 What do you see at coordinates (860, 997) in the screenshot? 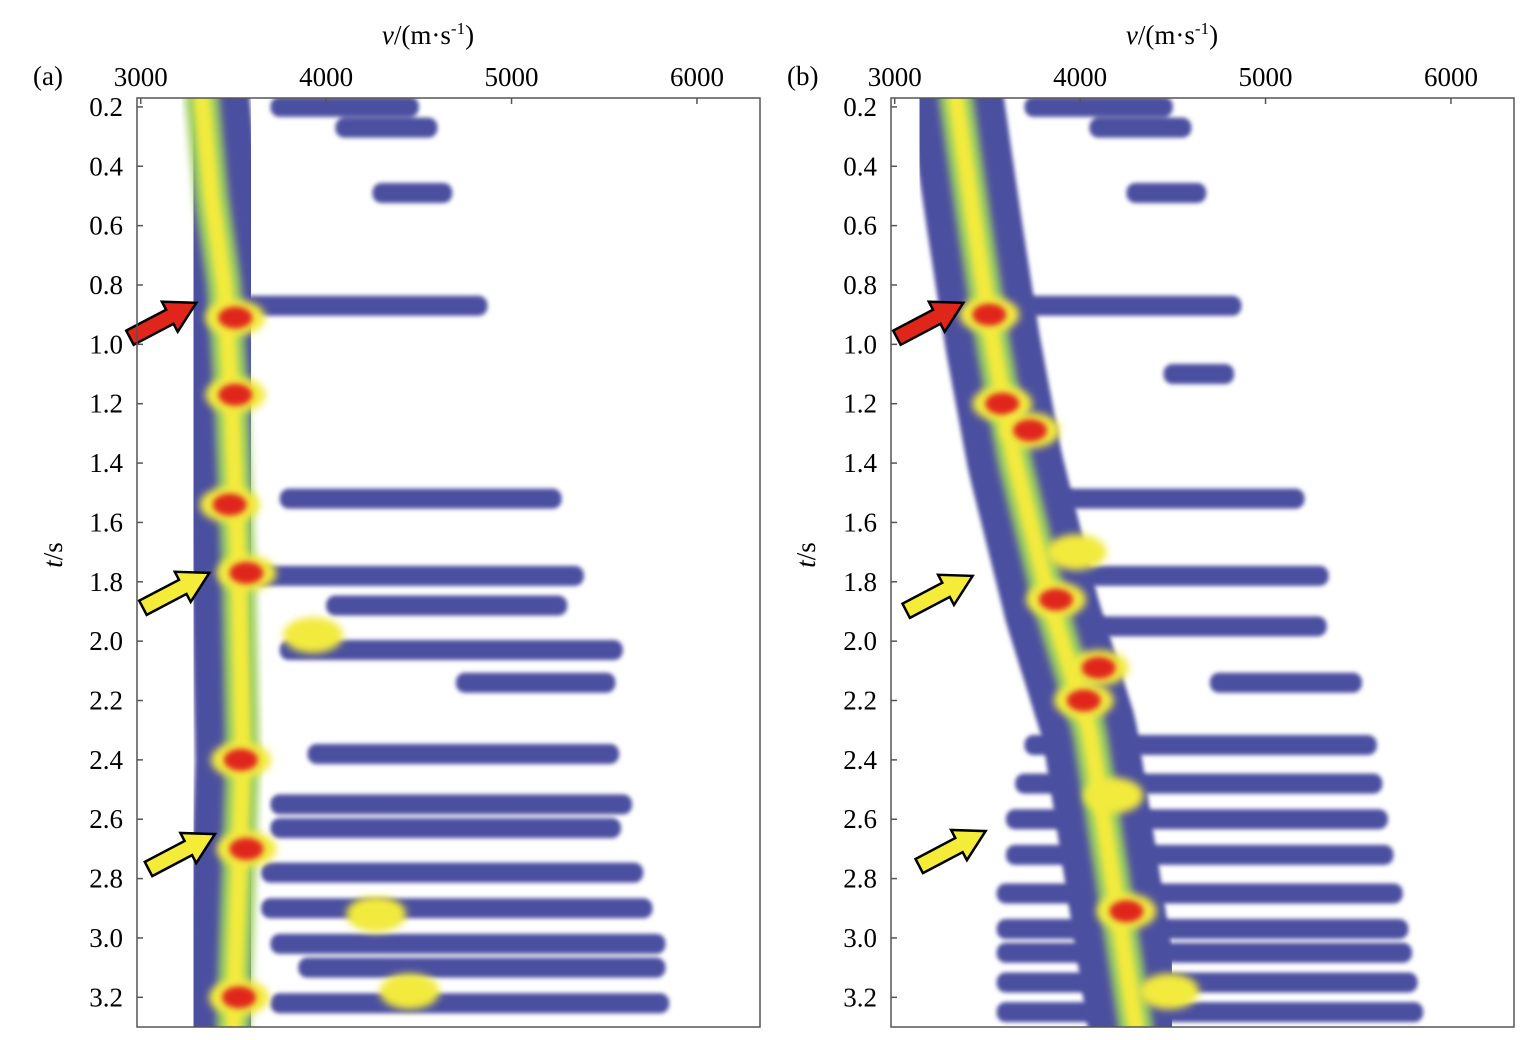
I see `panel-b-y-tick-label-15: 3.2` at bounding box center [860, 997].